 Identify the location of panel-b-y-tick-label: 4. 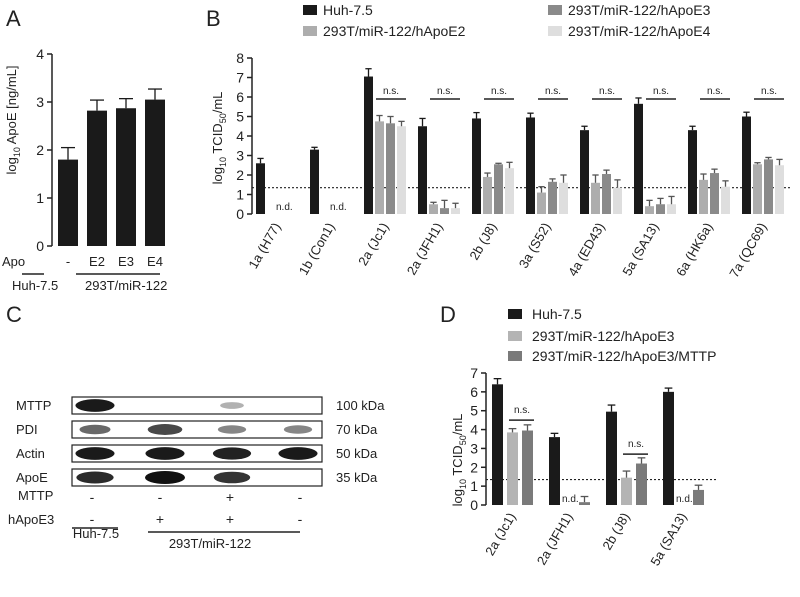
(240, 136).